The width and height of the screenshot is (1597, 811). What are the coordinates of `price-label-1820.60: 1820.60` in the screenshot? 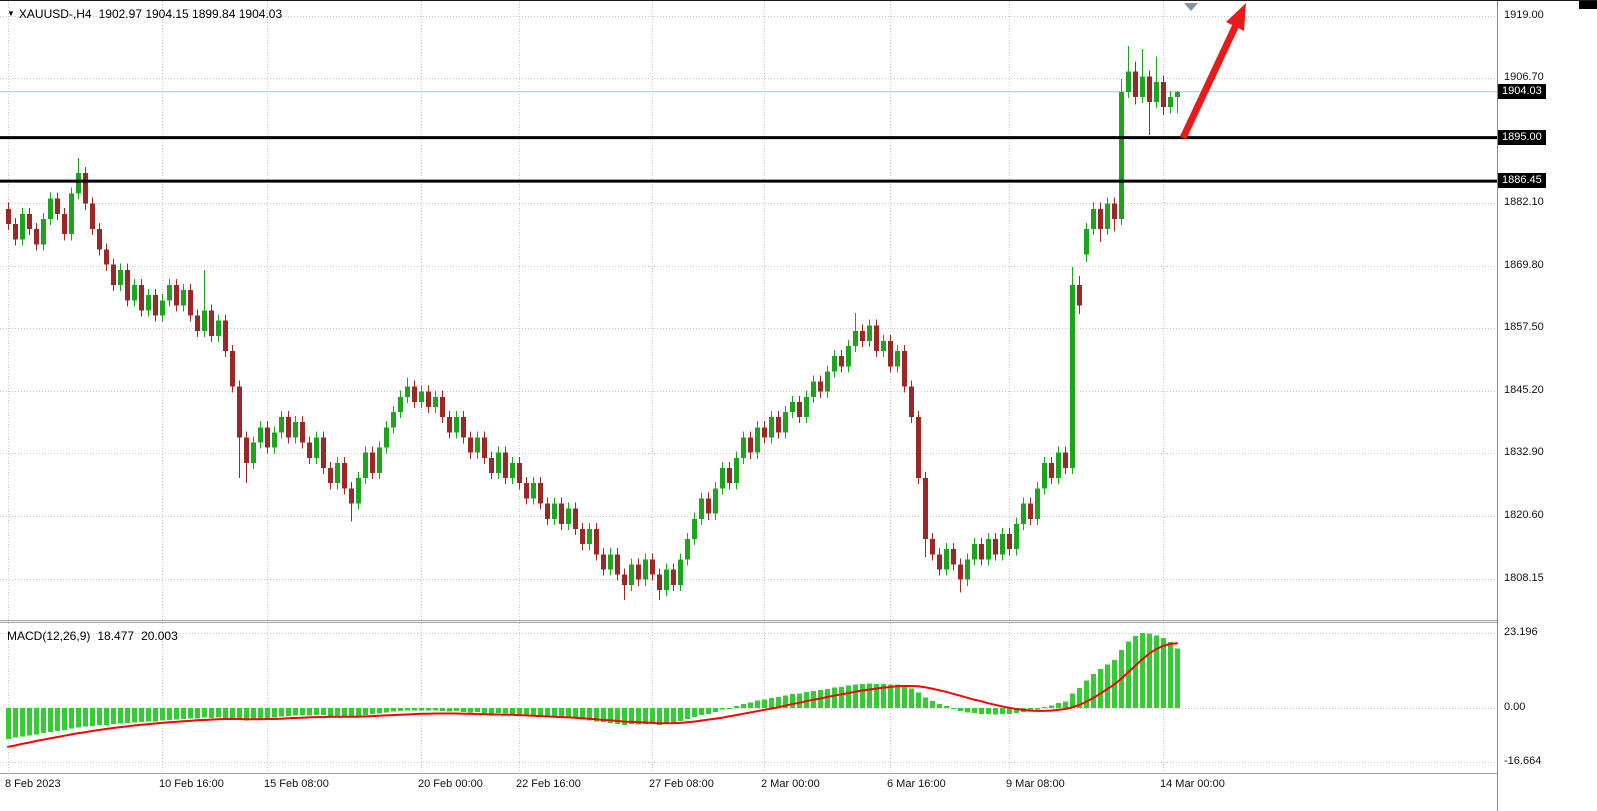 It's located at (1524, 514).